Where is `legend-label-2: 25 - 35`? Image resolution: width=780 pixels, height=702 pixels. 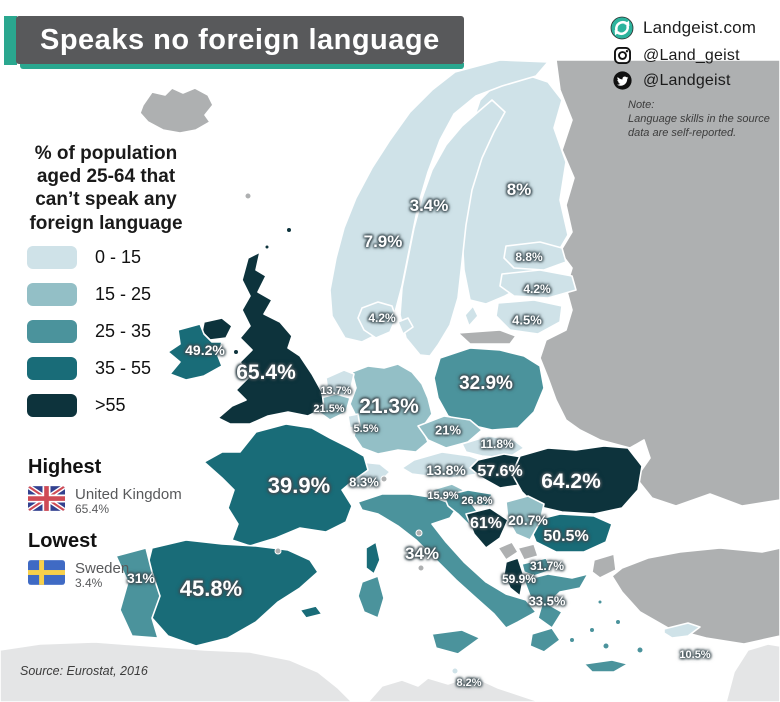
legend-label-2: 25 - 35 is located at coordinates (123, 330).